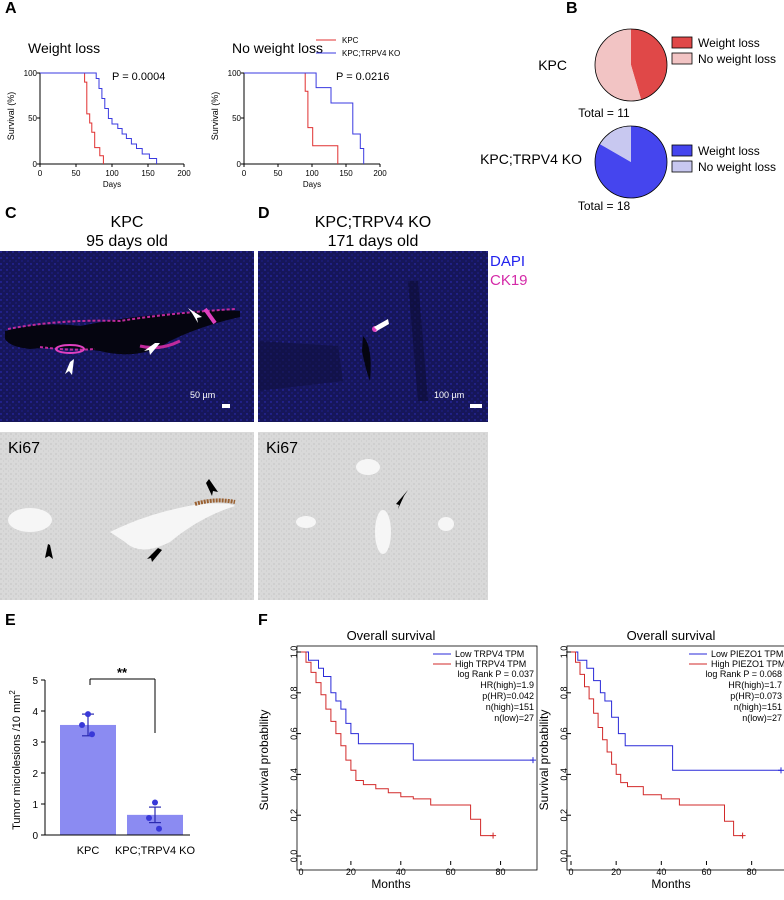 This screenshot has width=784, height=900. Describe the element at coordinates (570, 872) in the screenshot. I see `panel-f-xtick: 0` at that location.